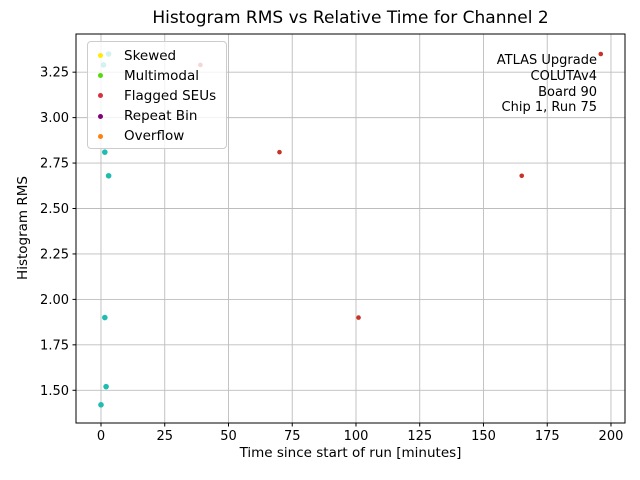 The image size is (640, 480). Describe the element at coordinates (54, 73) in the screenshot. I see `y-tick-label: 3.25` at that location.